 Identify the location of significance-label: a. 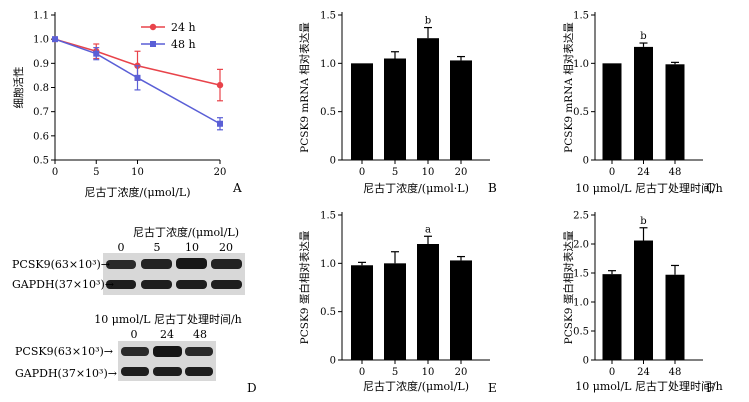
(428, 229).